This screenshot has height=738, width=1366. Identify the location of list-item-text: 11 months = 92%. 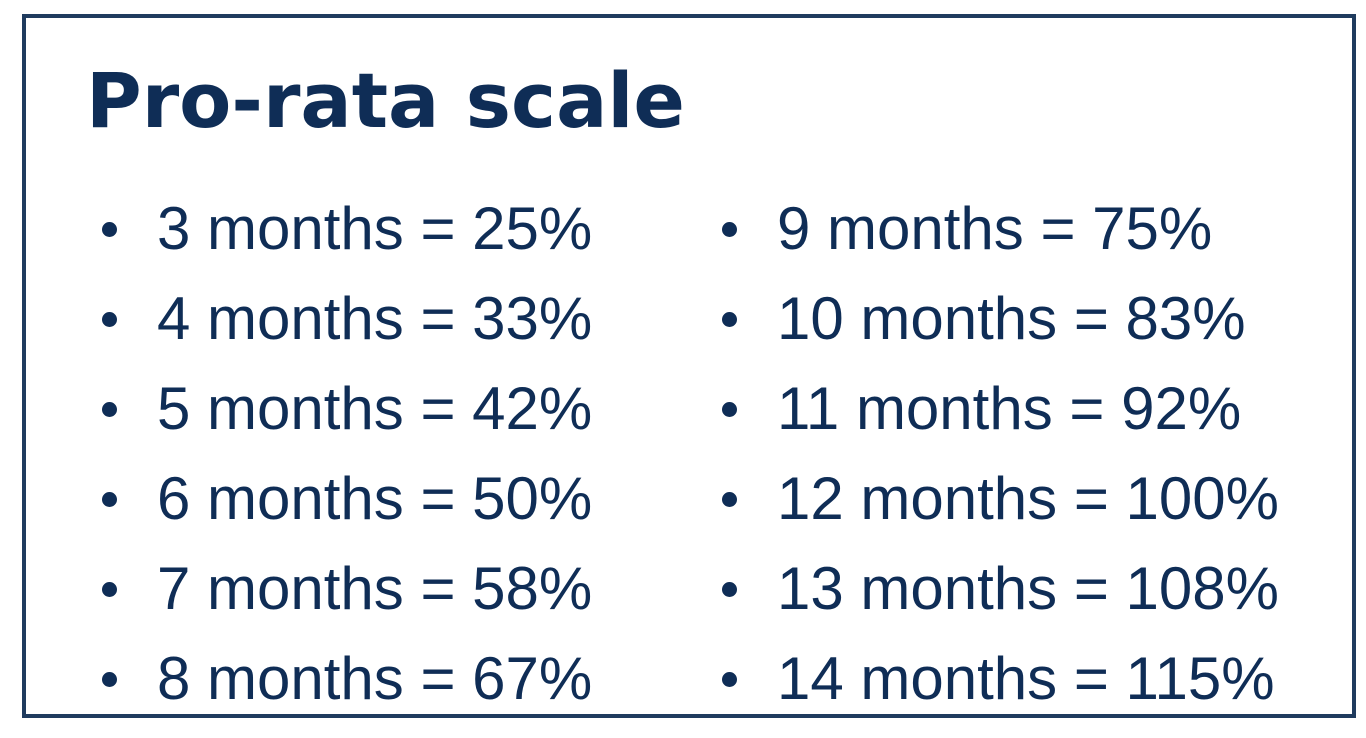
(1009, 408).